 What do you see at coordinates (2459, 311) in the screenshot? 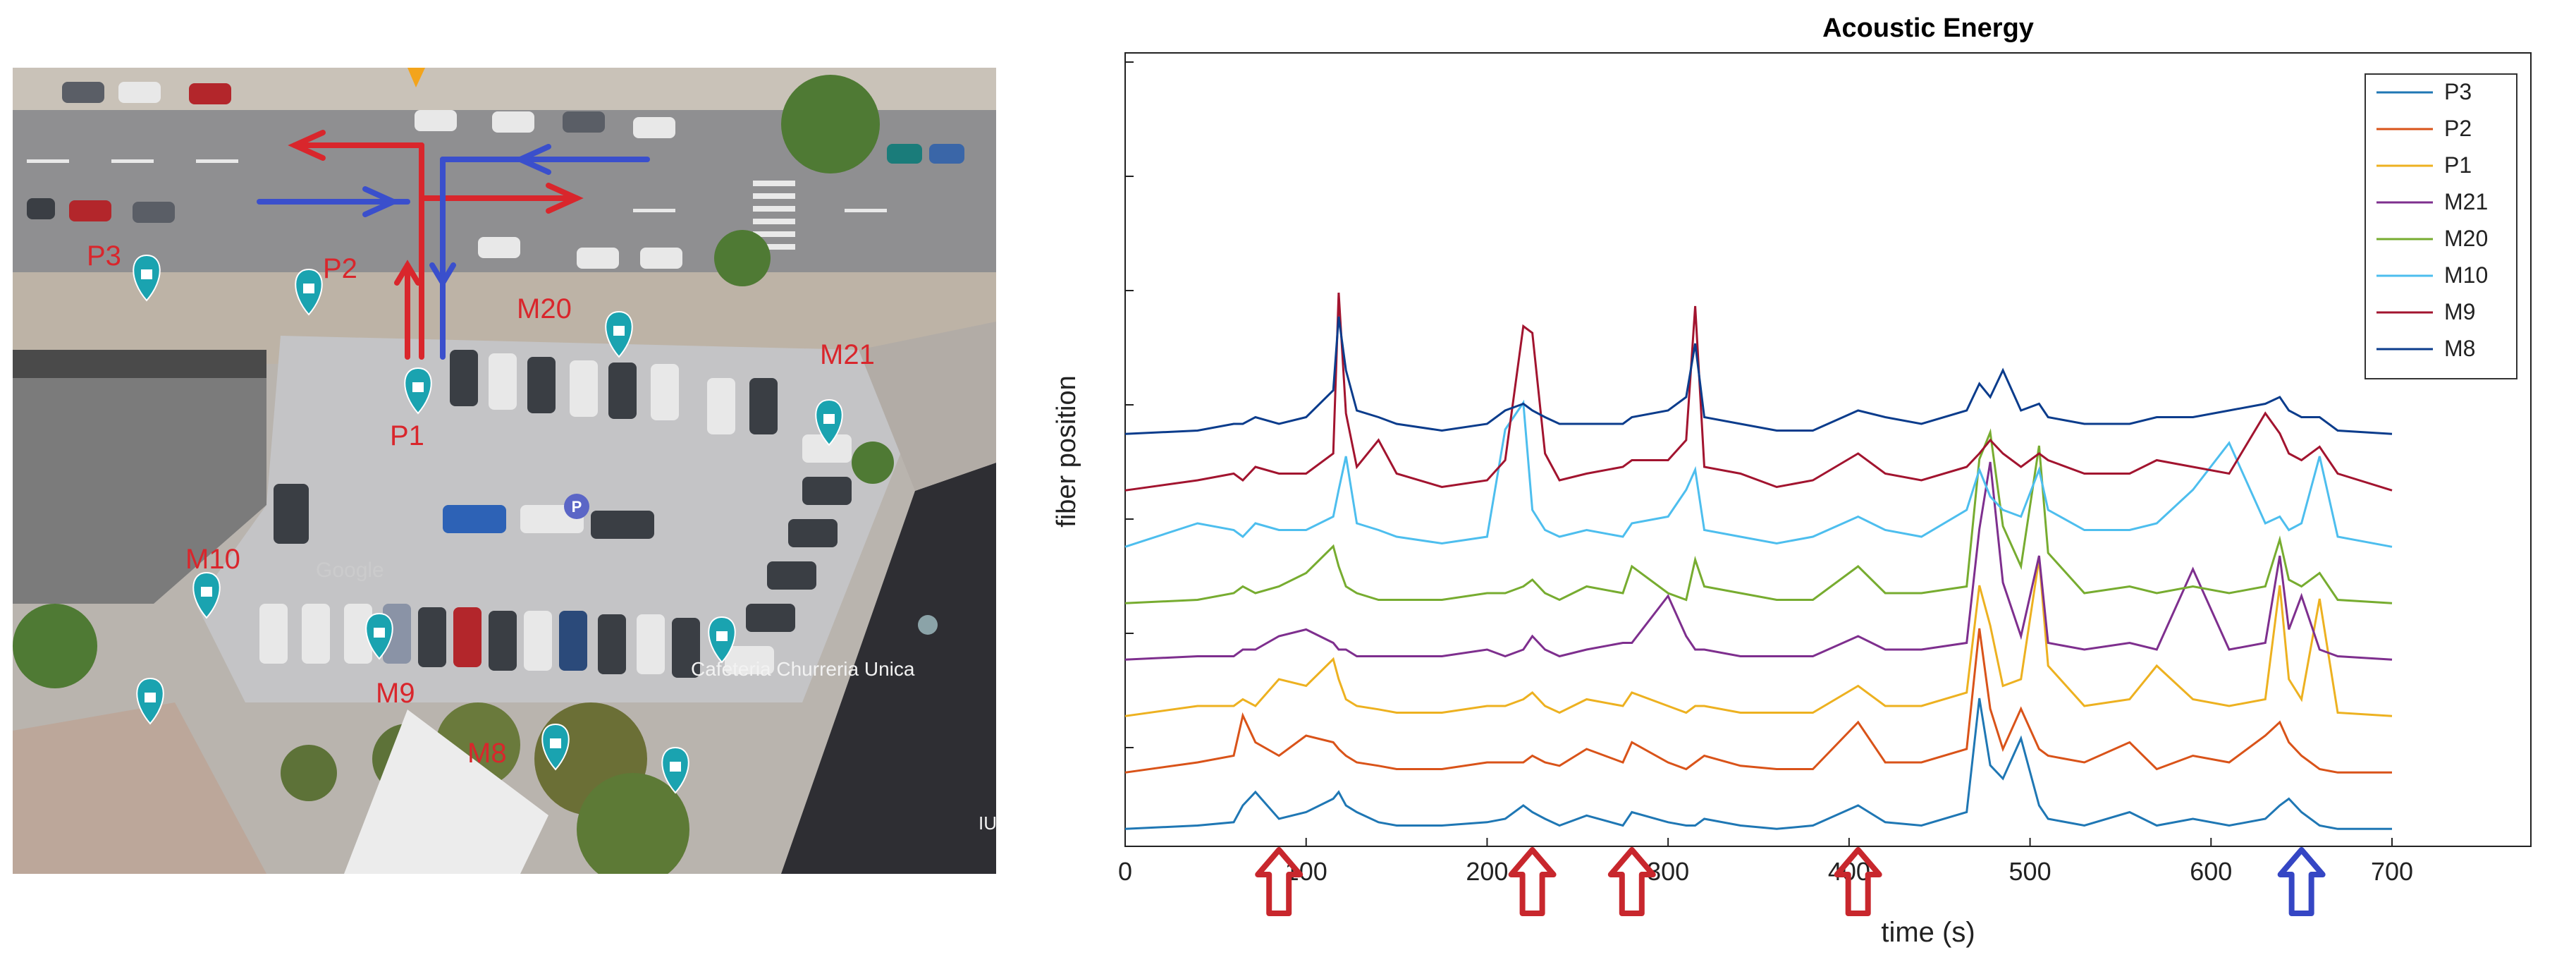
I see `legend-label: M9` at bounding box center [2459, 311].